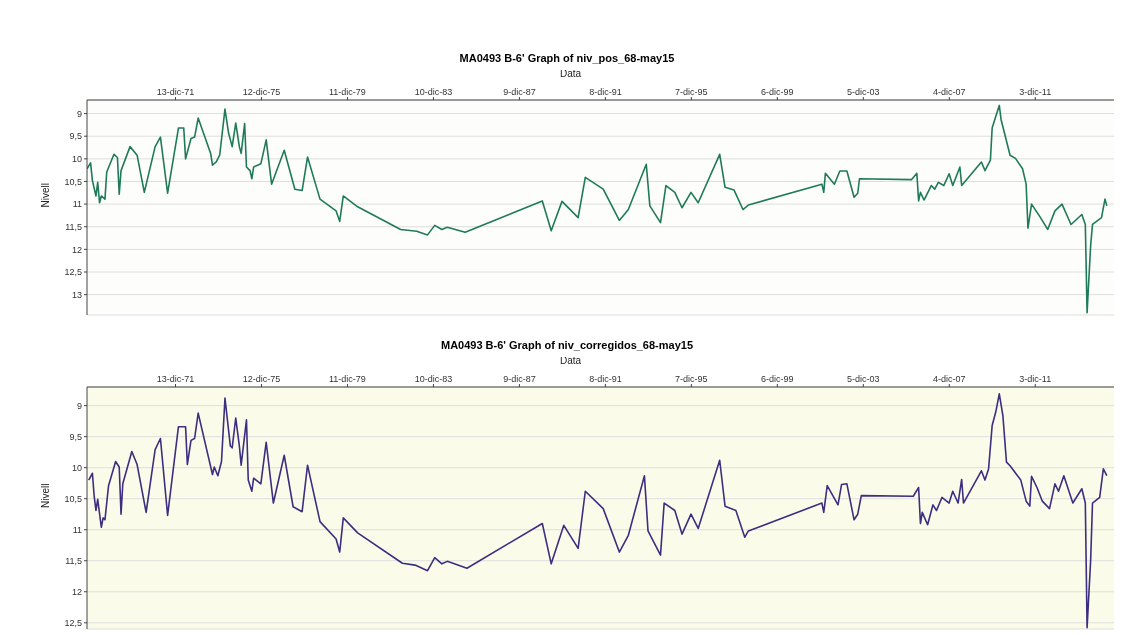 The width and height of the screenshot is (1134, 635). Describe the element at coordinates (76, 294) in the screenshot. I see `y-tick-label: 13` at that location.